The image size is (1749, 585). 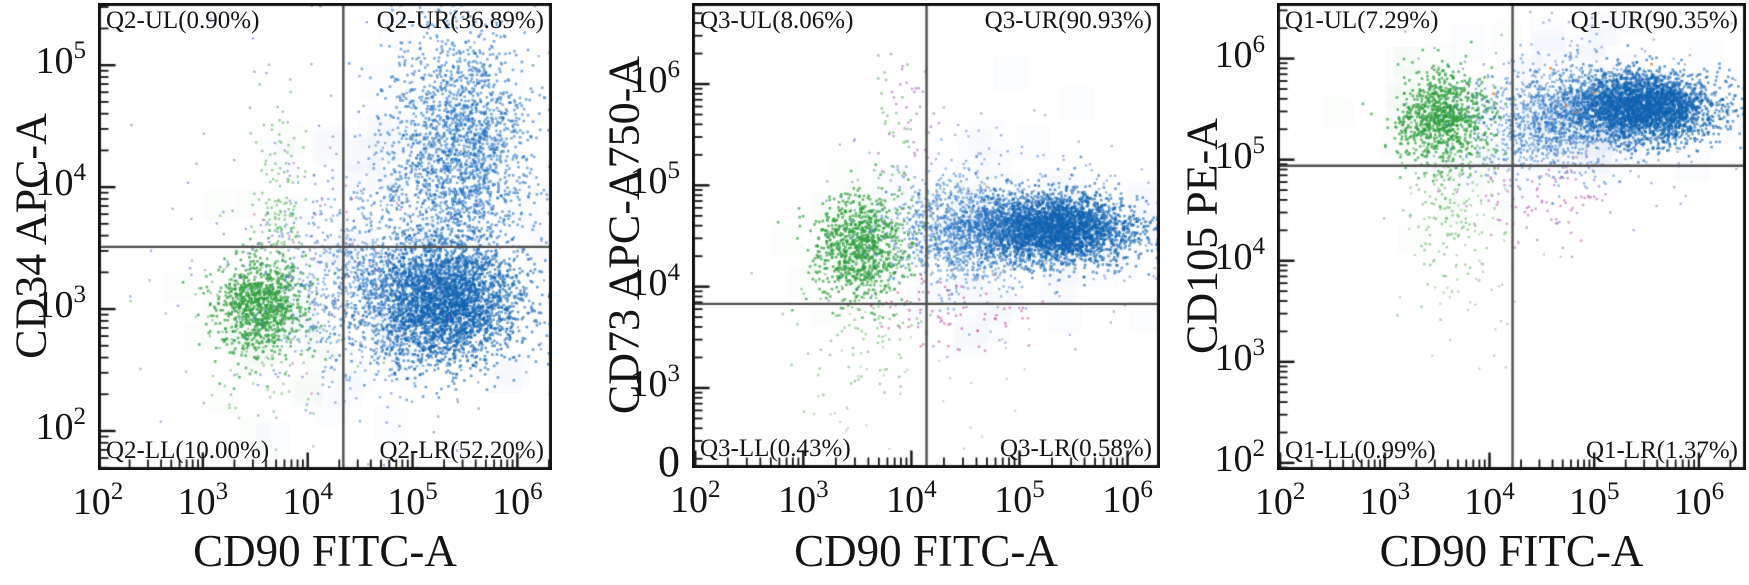 What do you see at coordinates (30, 236) in the screenshot?
I see `y-axis-title: CD34 APC-A` at bounding box center [30, 236].